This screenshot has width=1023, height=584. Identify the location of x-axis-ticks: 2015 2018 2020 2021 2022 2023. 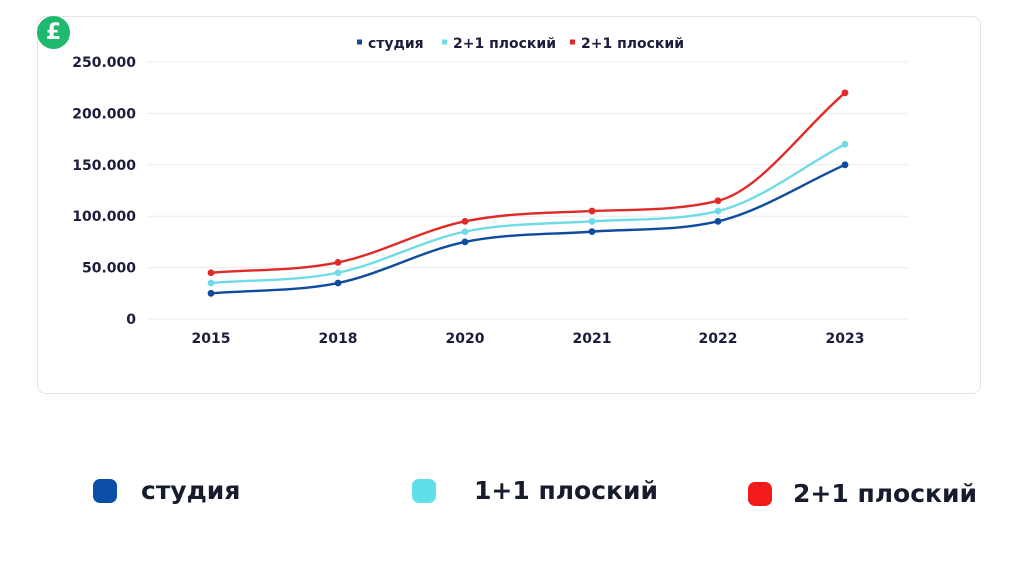
(528, 339).